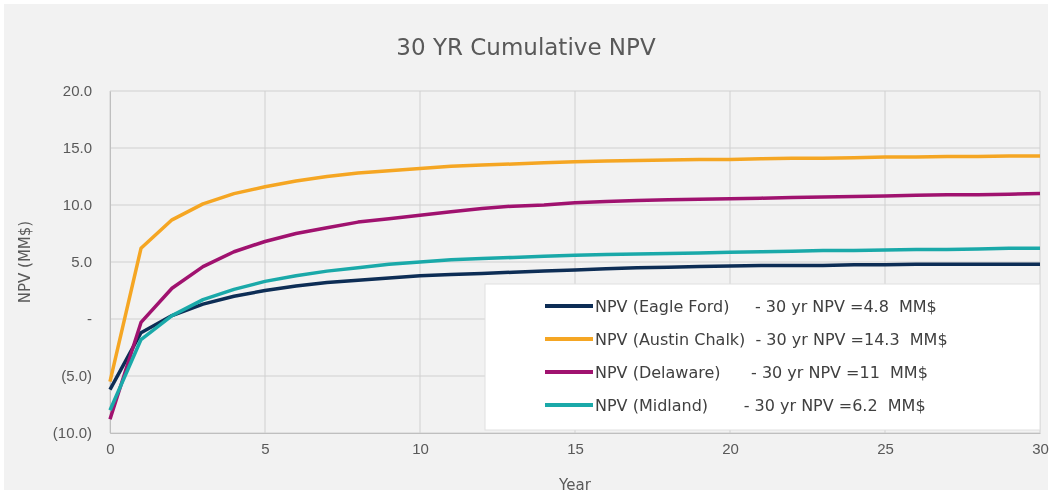 This screenshot has height=494, width=1052. Describe the element at coordinates (77, 148) in the screenshot. I see `y-tick-label: 15.0` at that location.